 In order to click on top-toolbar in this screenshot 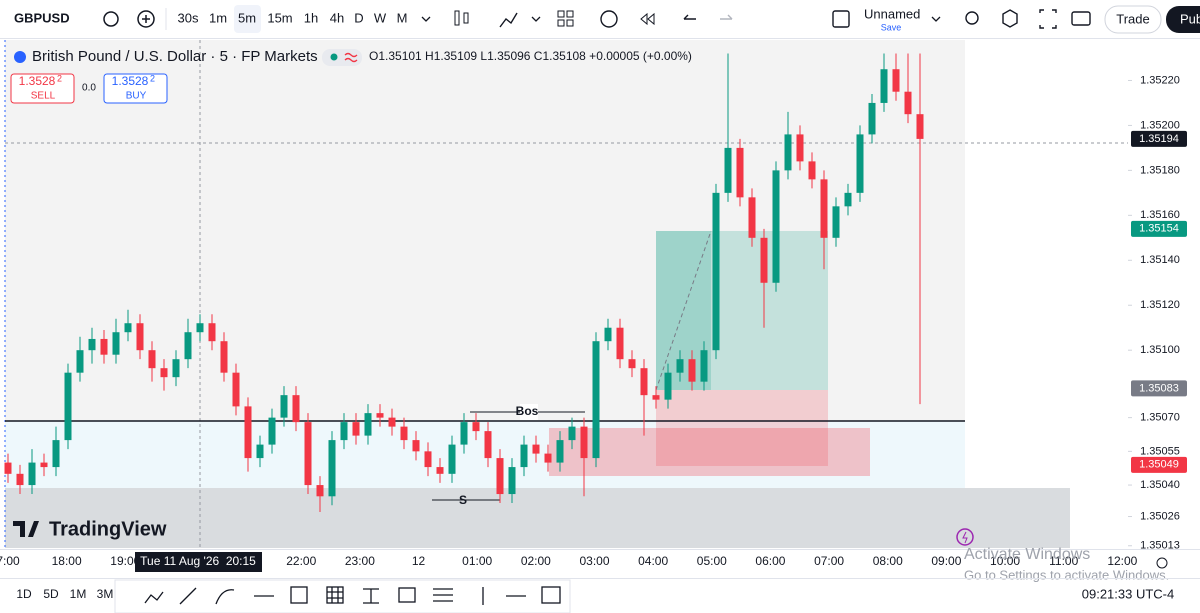, I will do `click(600, 19)`.